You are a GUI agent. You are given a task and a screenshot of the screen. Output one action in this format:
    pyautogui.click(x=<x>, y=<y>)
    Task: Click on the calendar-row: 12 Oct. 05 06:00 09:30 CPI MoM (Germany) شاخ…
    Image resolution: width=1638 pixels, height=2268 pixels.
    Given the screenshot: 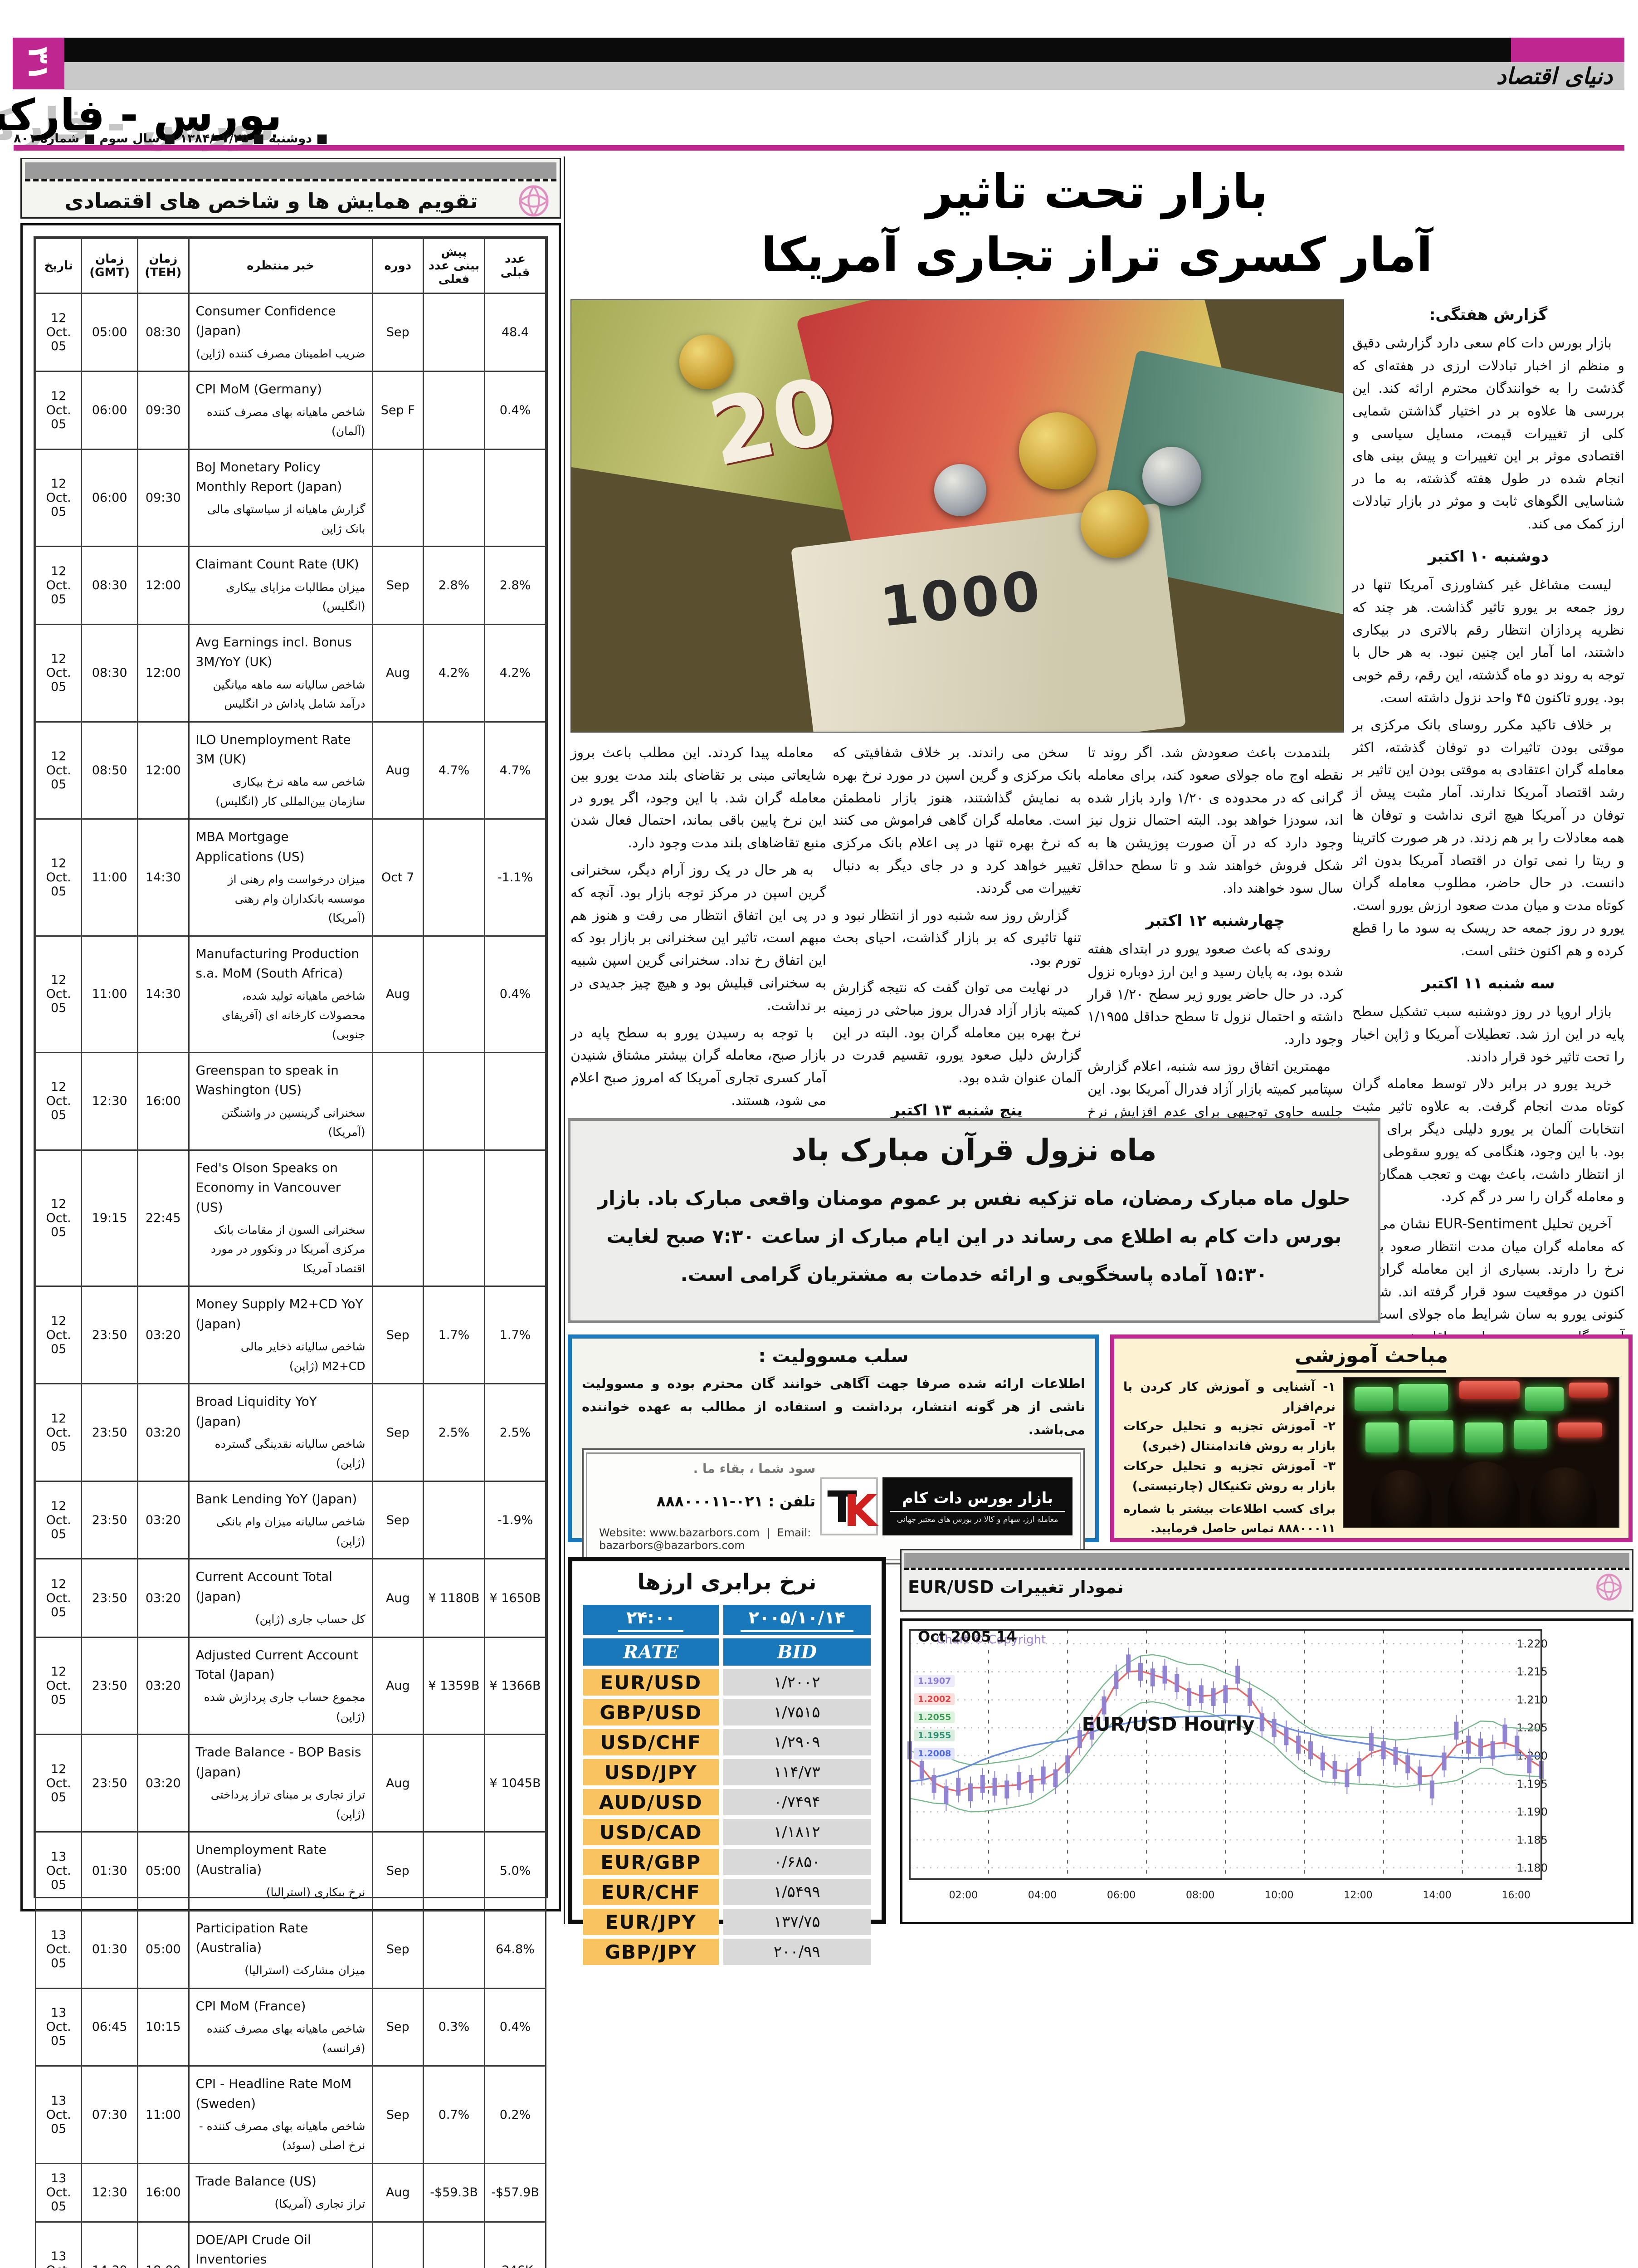 What is the action you would take?
    pyautogui.click(x=290, y=411)
    